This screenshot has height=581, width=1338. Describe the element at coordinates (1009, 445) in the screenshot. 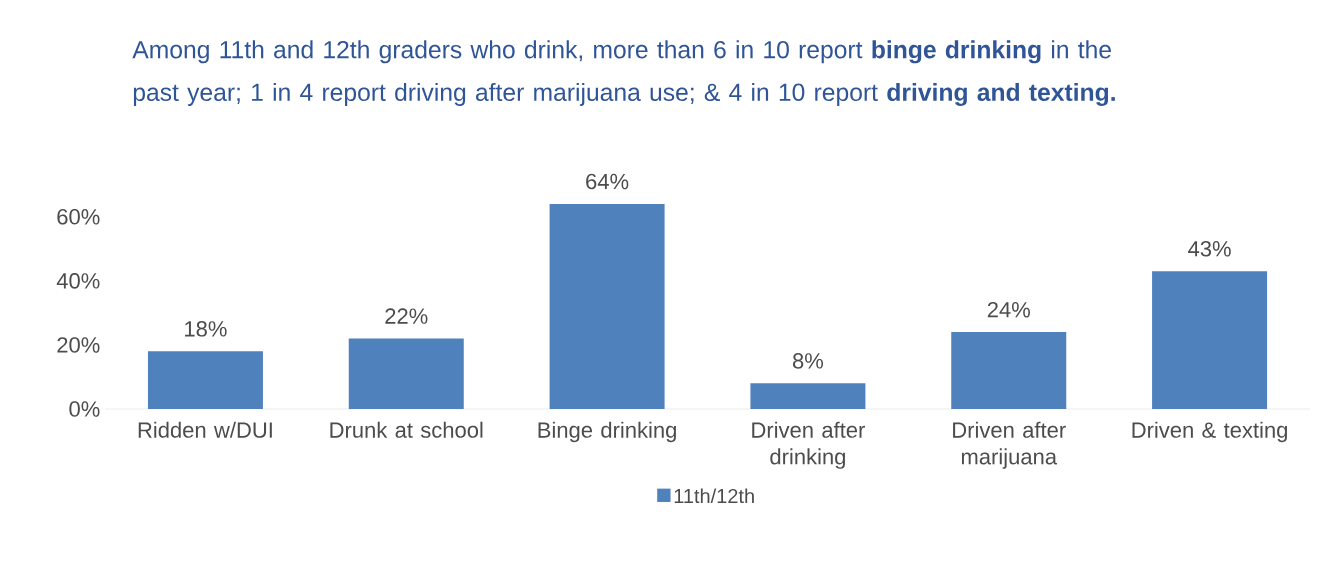

I see `x-tick-label: Driven after marijuana` at that location.